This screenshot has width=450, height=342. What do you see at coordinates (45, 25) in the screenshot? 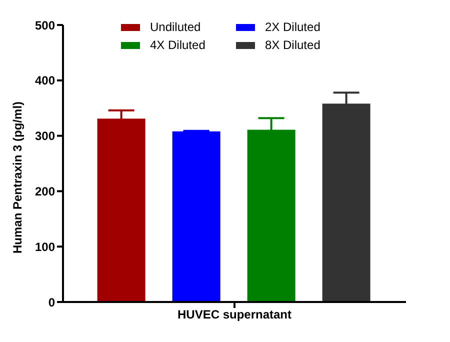
I see `y-tick-label: 500` at bounding box center [45, 25].